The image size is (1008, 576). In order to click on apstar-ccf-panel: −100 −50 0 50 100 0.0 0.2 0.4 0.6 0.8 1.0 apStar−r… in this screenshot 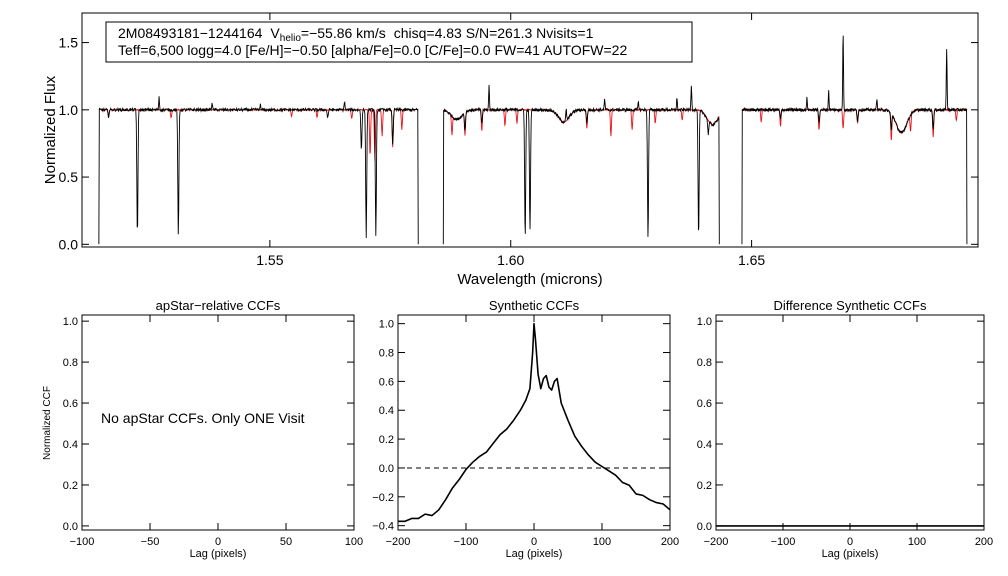, I will do `click(202, 429)`.